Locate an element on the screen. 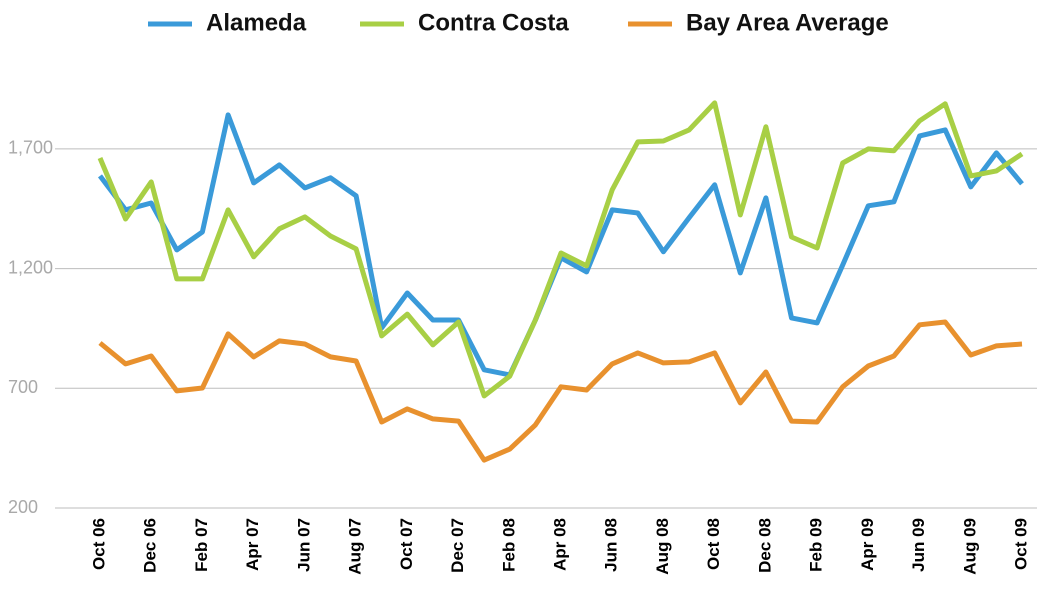 The width and height of the screenshot is (1037, 599). y-tick-label: 1,200 is located at coordinates (30, 267).